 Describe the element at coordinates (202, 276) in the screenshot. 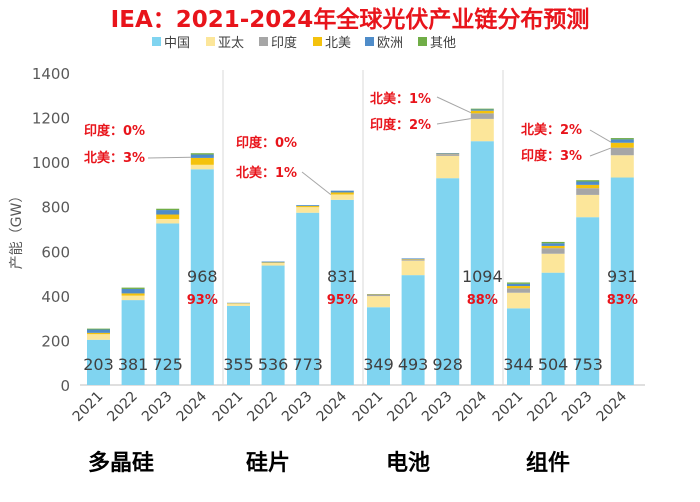

I see `bar-value-label: 968` at that location.